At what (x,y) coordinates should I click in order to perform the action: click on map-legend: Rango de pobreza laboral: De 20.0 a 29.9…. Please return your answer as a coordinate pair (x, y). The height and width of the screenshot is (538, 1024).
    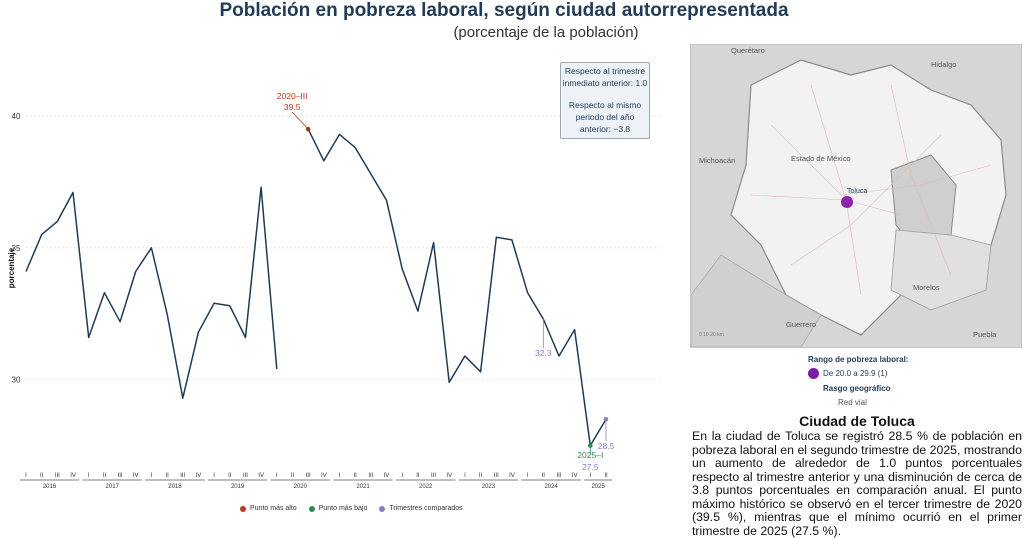
    Looking at the image, I should click on (855, 381).